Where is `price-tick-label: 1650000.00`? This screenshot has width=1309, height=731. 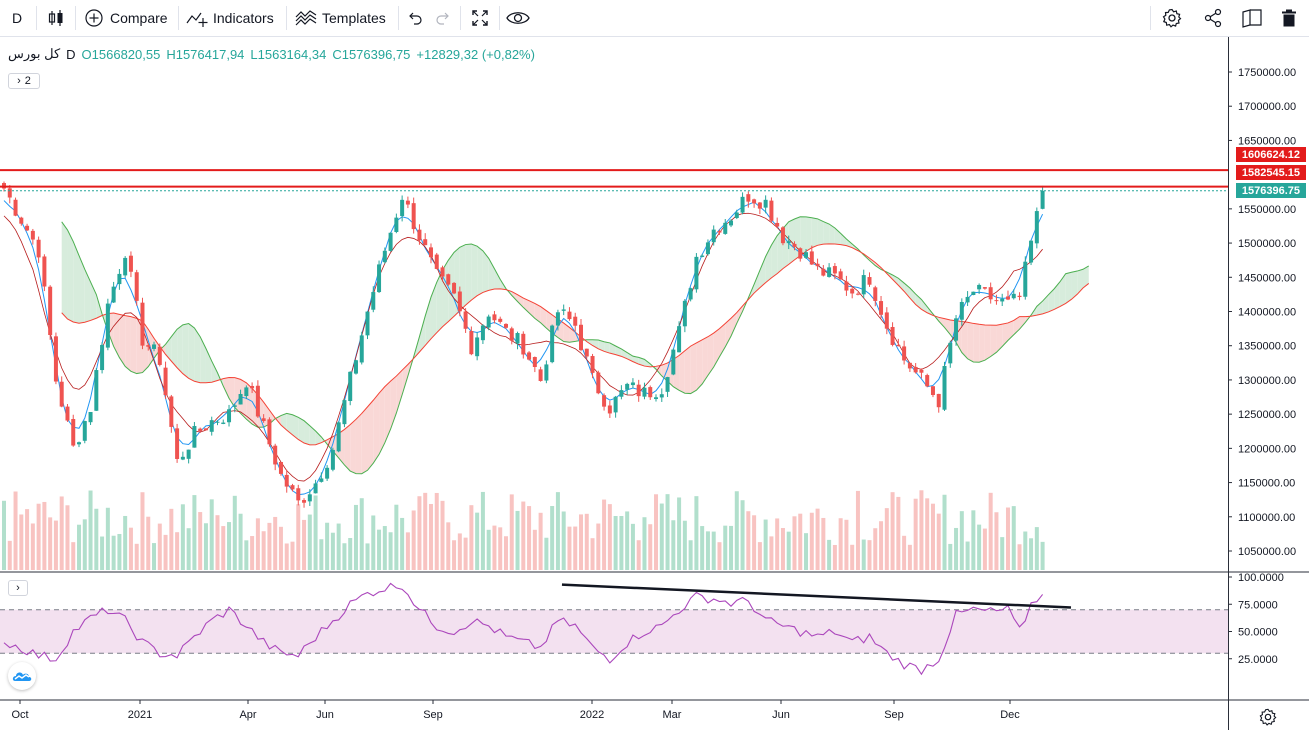
price-tick-label: 1650000.00 is located at coordinates (1267, 141).